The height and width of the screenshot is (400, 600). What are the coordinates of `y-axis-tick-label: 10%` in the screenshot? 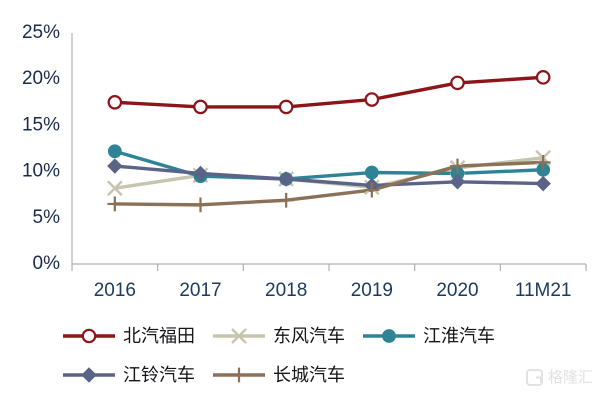 It's located at (41, 171).